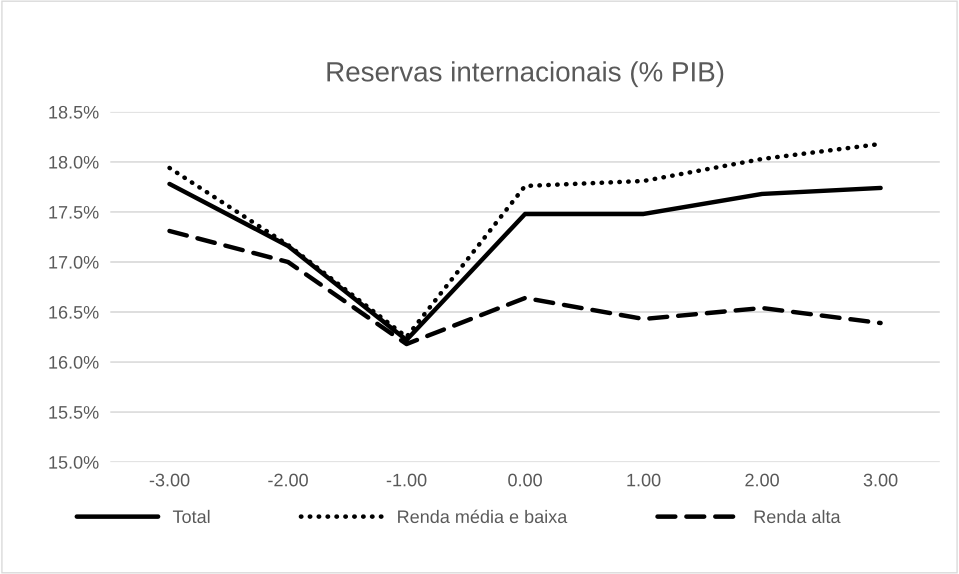 The height and width of the screenshot is (574, 959). What do you see at coordinates (74, 412) in the screenshot?
I see `y-tick-label: 15.5%` at bounding box center [74, 412].